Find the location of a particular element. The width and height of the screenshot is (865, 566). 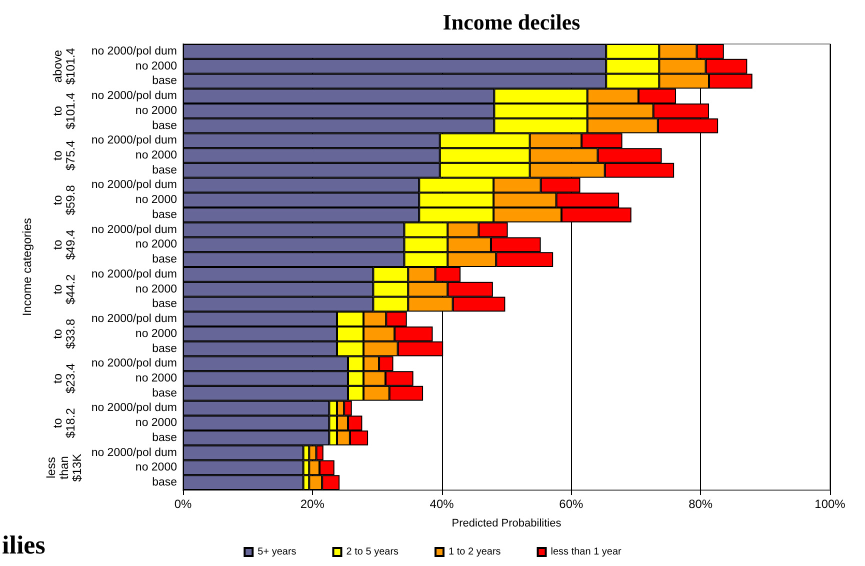

x-tick-label: 0% is located at coordinates (183, 504).